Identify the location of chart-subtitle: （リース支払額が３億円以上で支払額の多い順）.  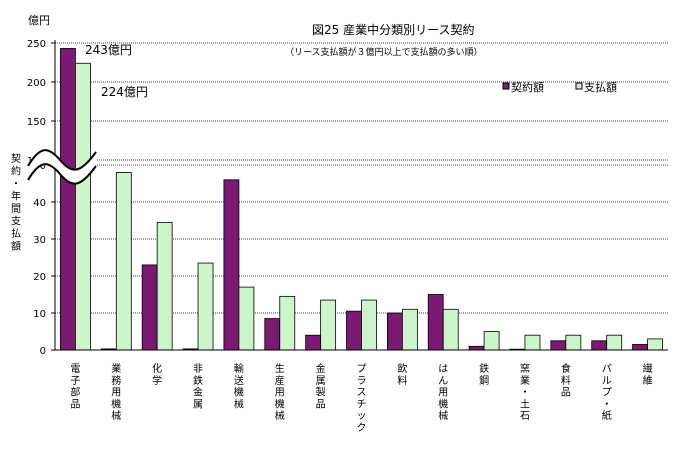
(384, 52).